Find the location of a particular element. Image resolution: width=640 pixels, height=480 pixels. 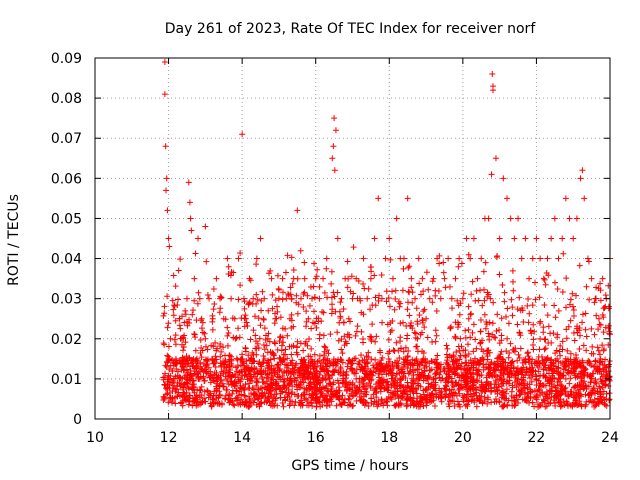

x-tick-label: 20 is located at coordinates (463, 438).